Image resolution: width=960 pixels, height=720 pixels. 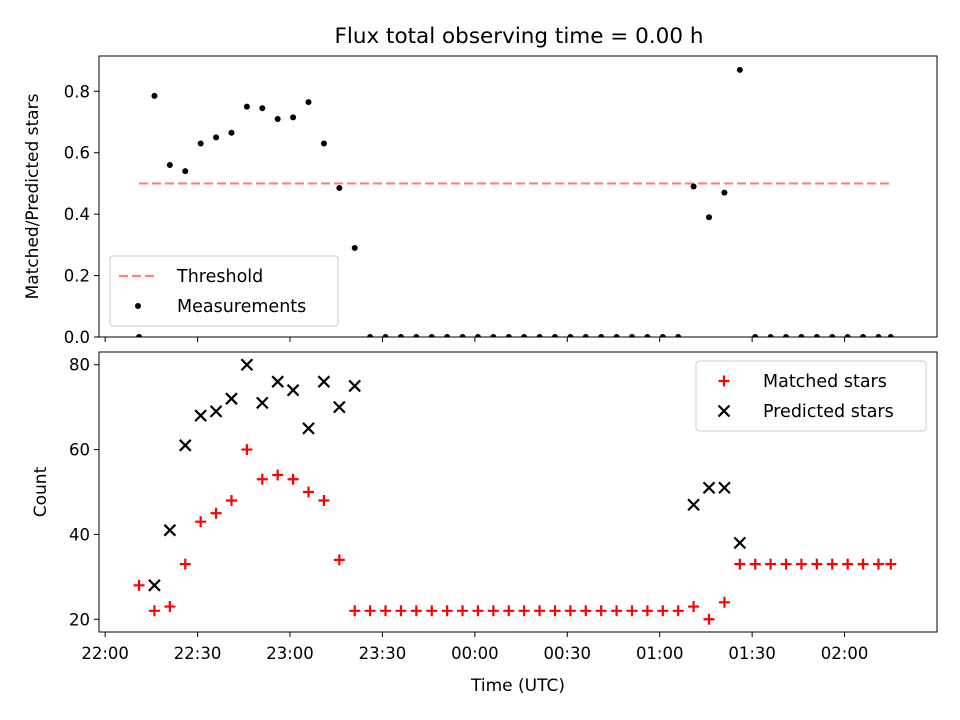 I want to click on x-tick-label: 22:30, so click(x=198, y=653).